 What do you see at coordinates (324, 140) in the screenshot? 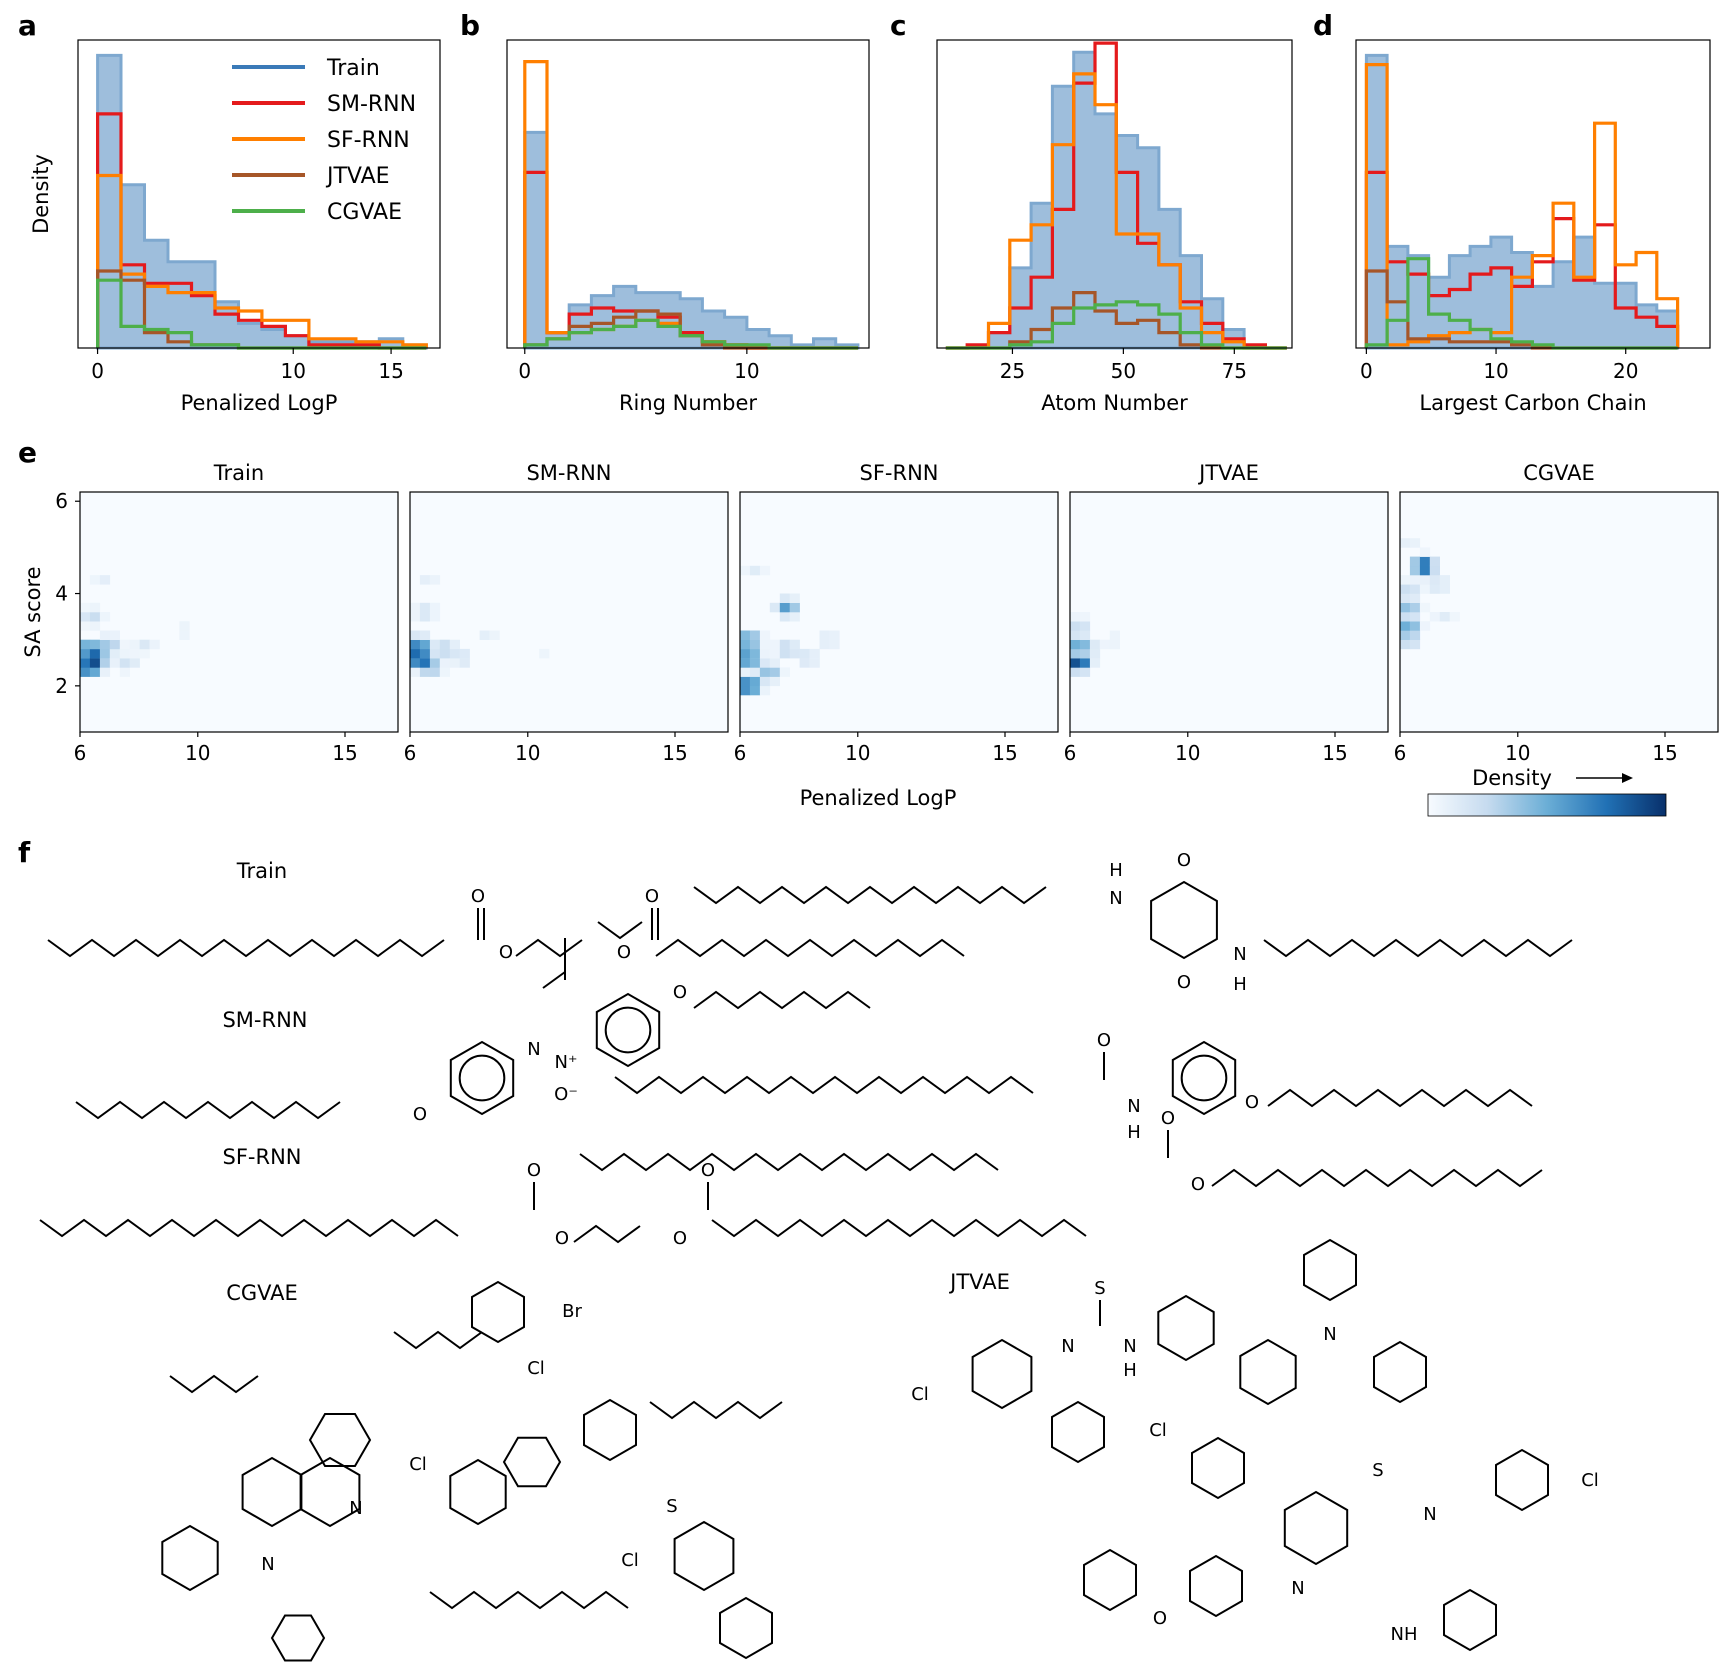
I see `legend: Train SM-RNN SF-RNN JTVAE CGVAE` at bounding box center [324, 140].